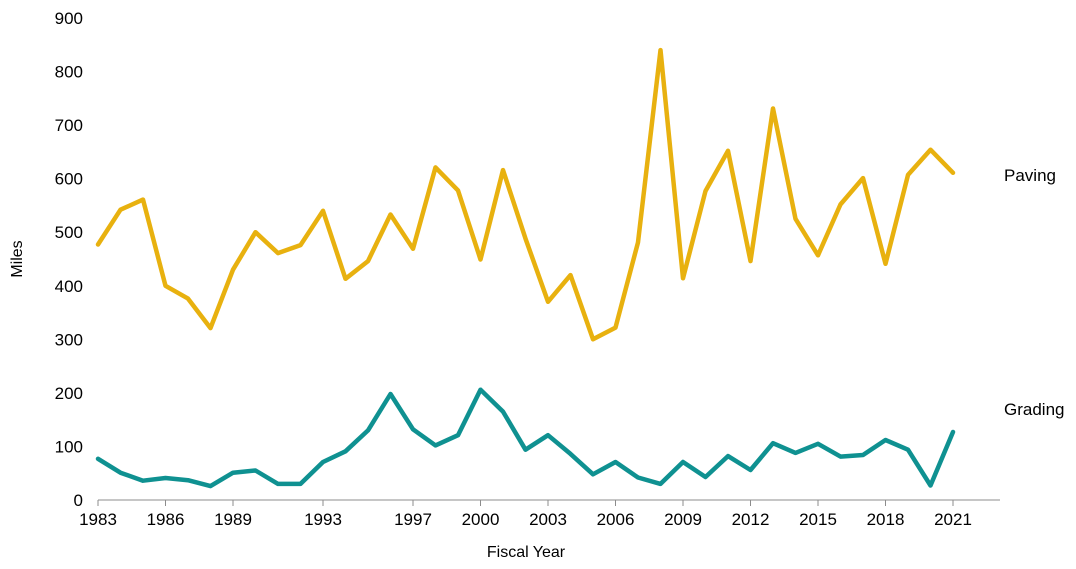 This screenshot has width=1076, height=569. I want to click on y-tick-label: 500, so click(69, 232).